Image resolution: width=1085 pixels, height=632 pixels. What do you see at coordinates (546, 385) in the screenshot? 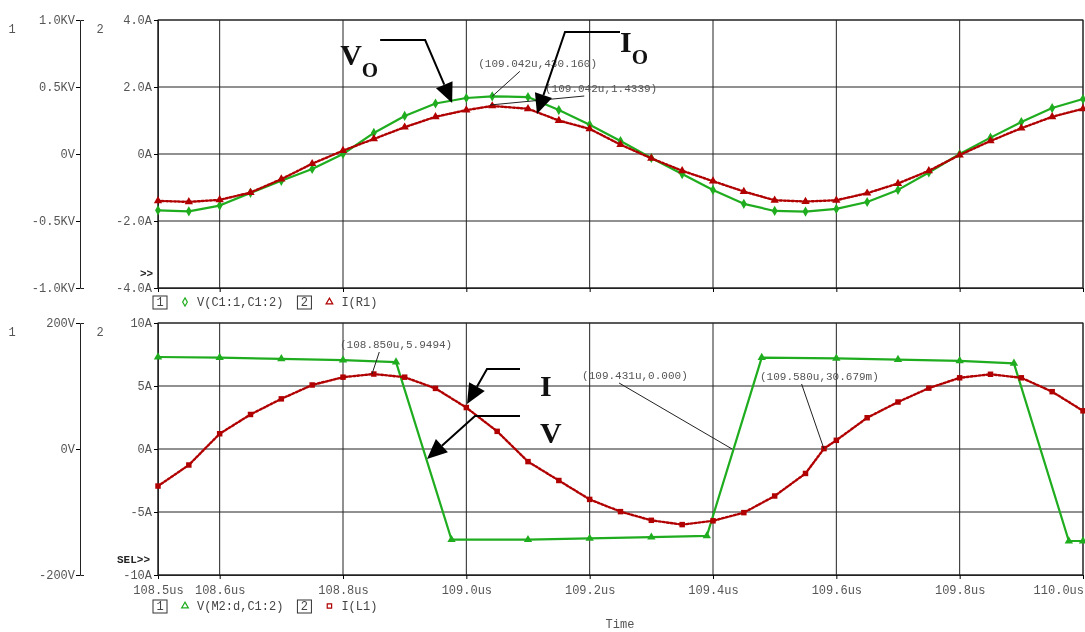
I see `annotation: I` at bounding box center [546, 385].